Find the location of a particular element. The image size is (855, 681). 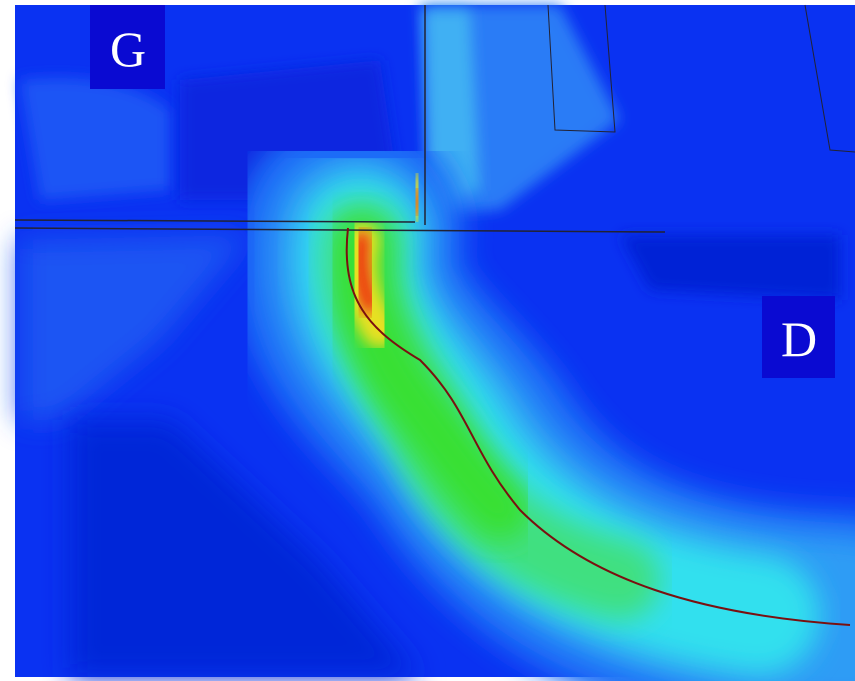

drain-label-box is located at coordinates (798, 337).